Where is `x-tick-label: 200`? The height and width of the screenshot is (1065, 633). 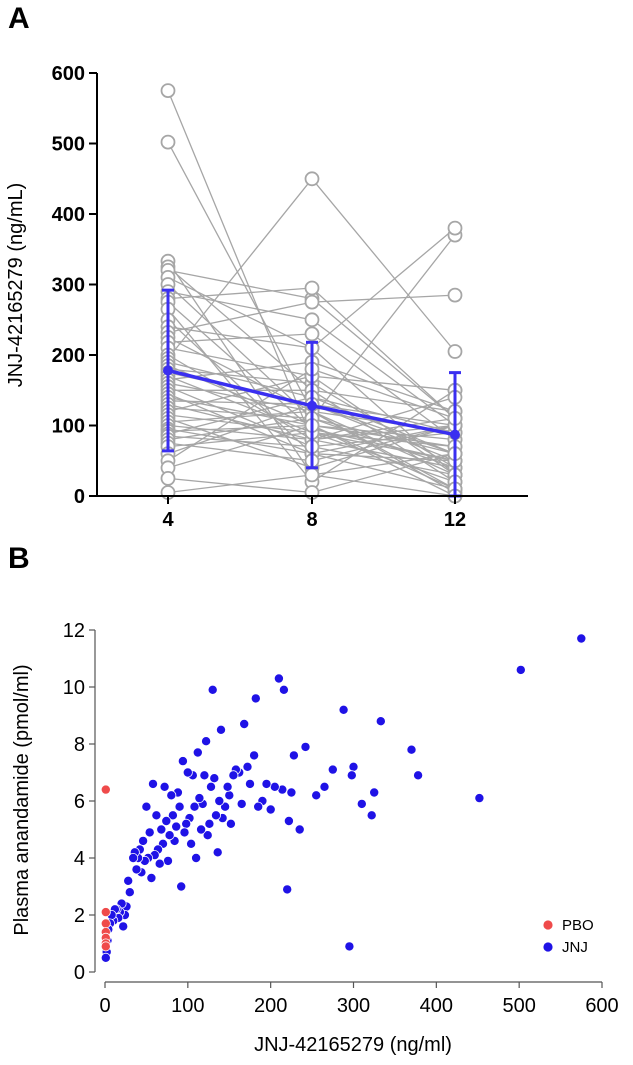
x-tick-label: 200 is located at coordinates (270, 1006).